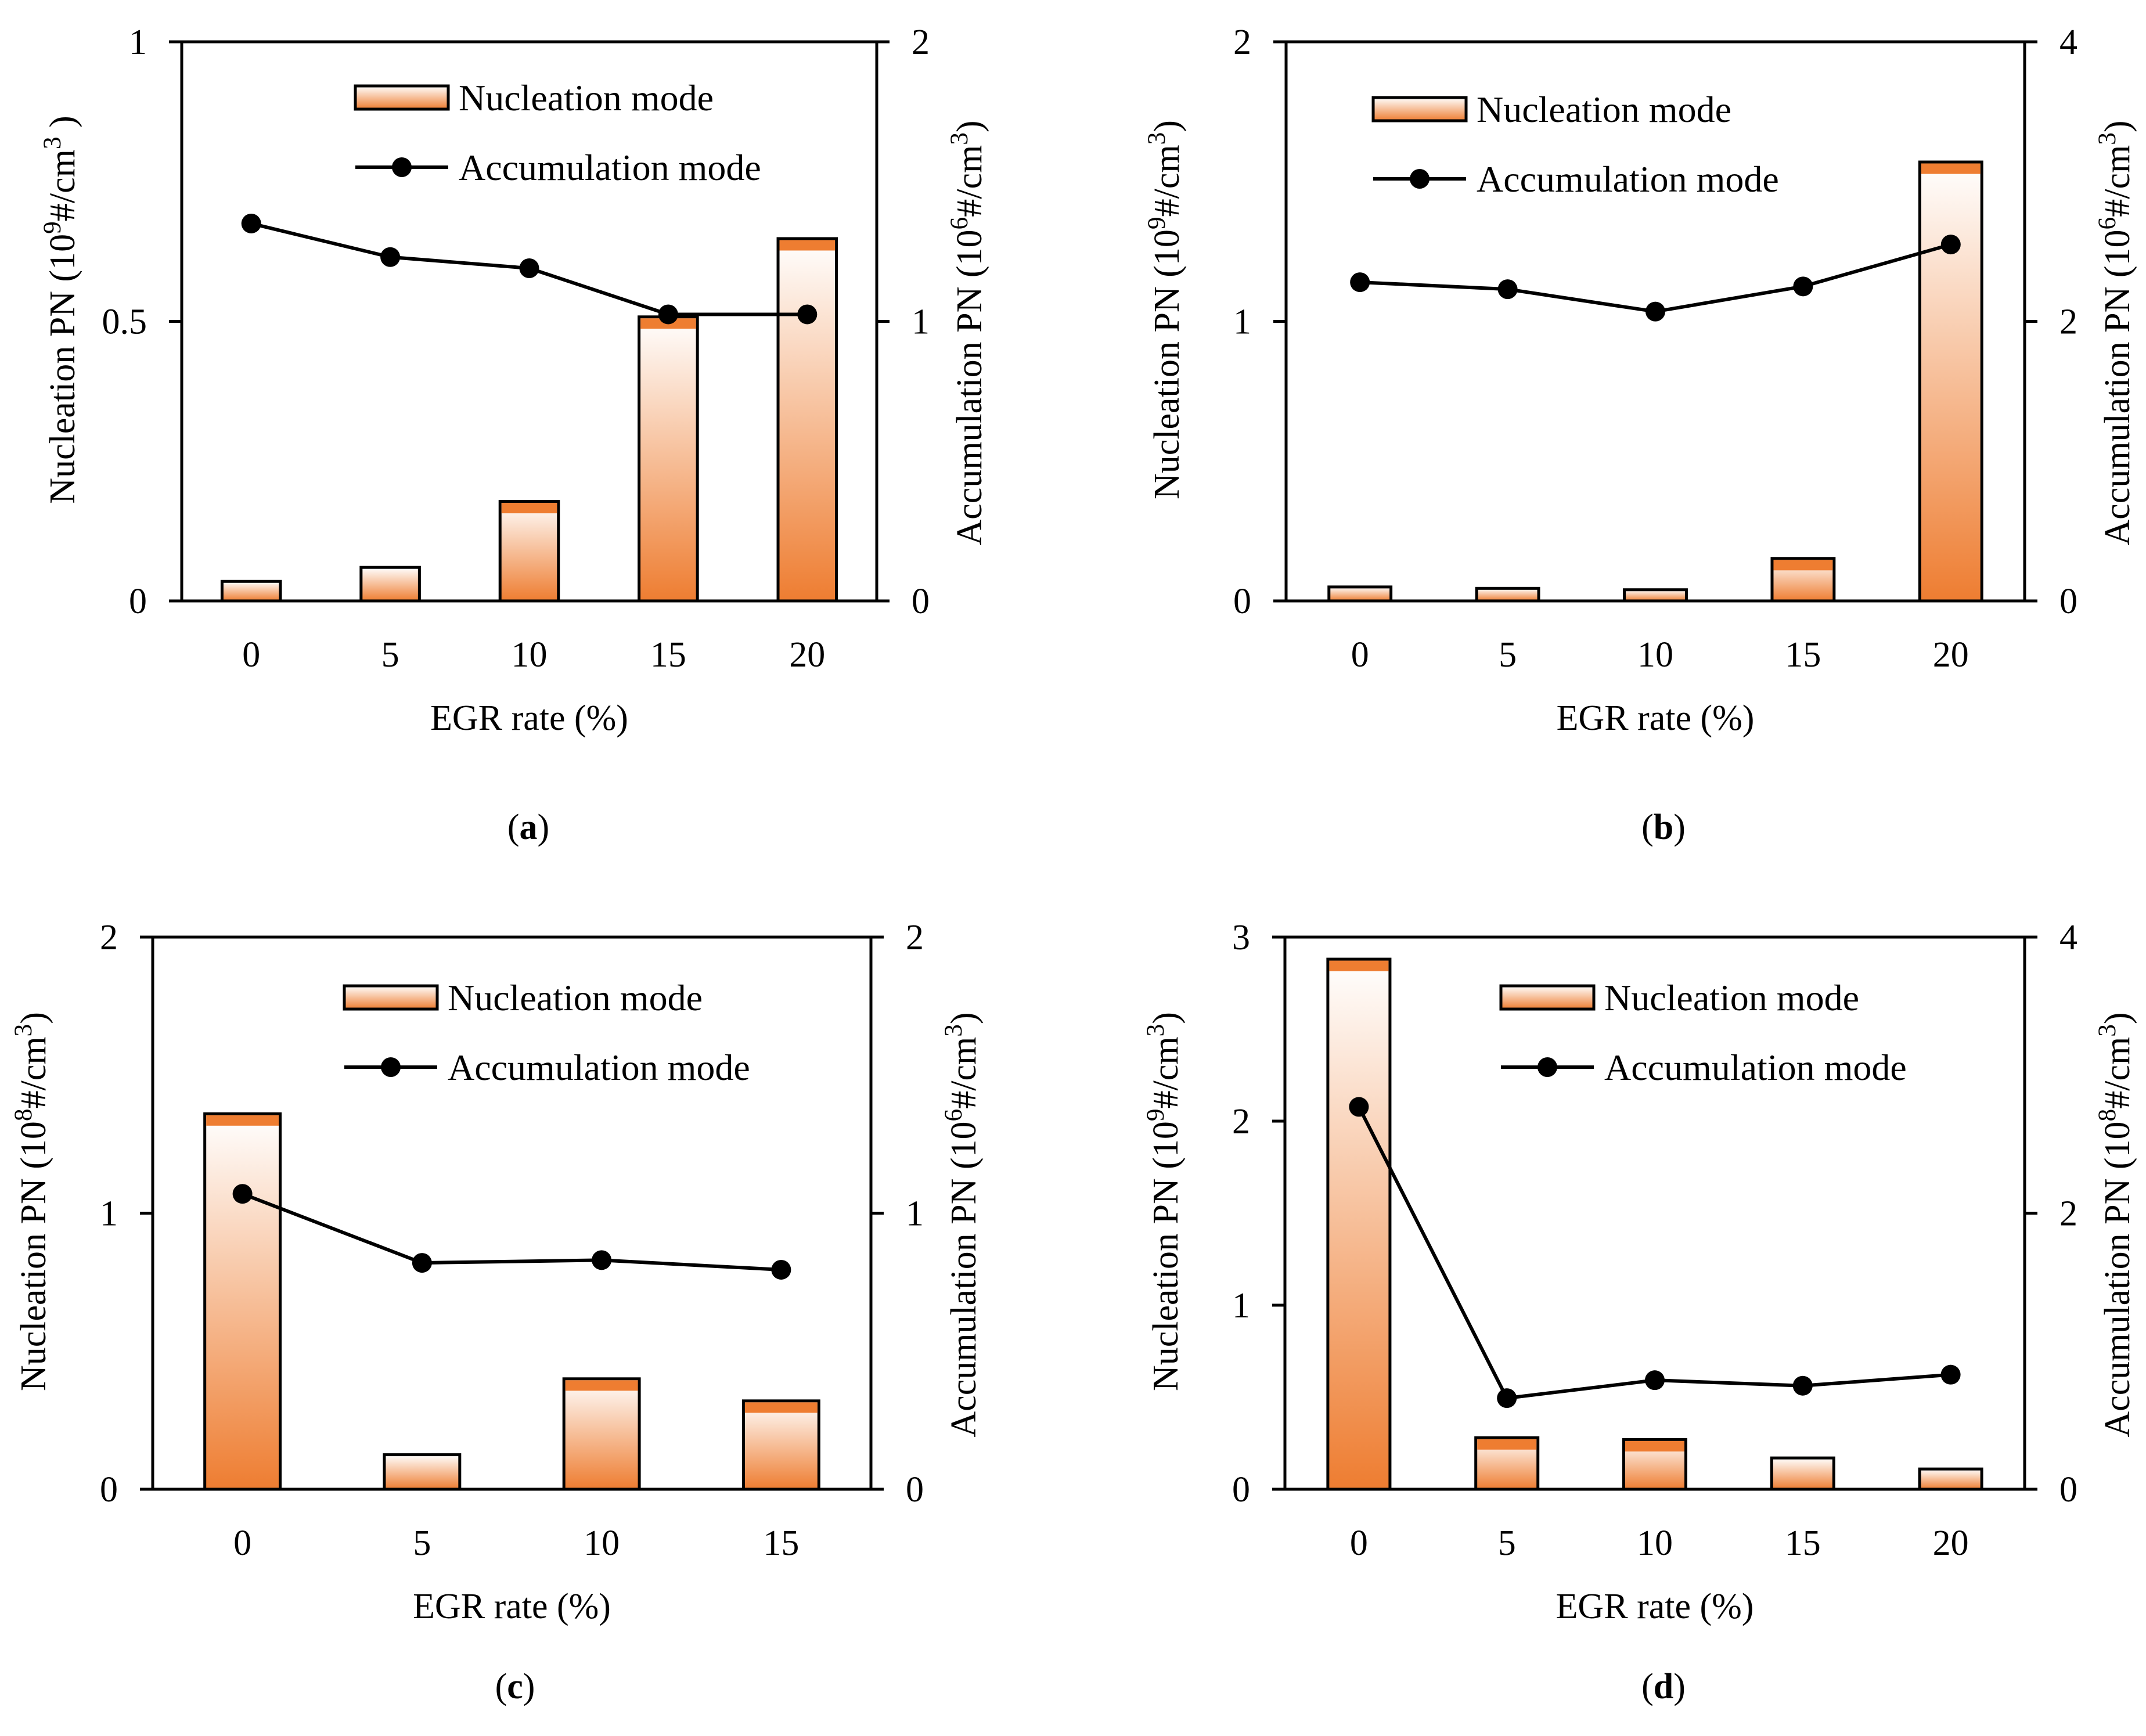  I want to click on plot-frame, so click(1654, 1213).